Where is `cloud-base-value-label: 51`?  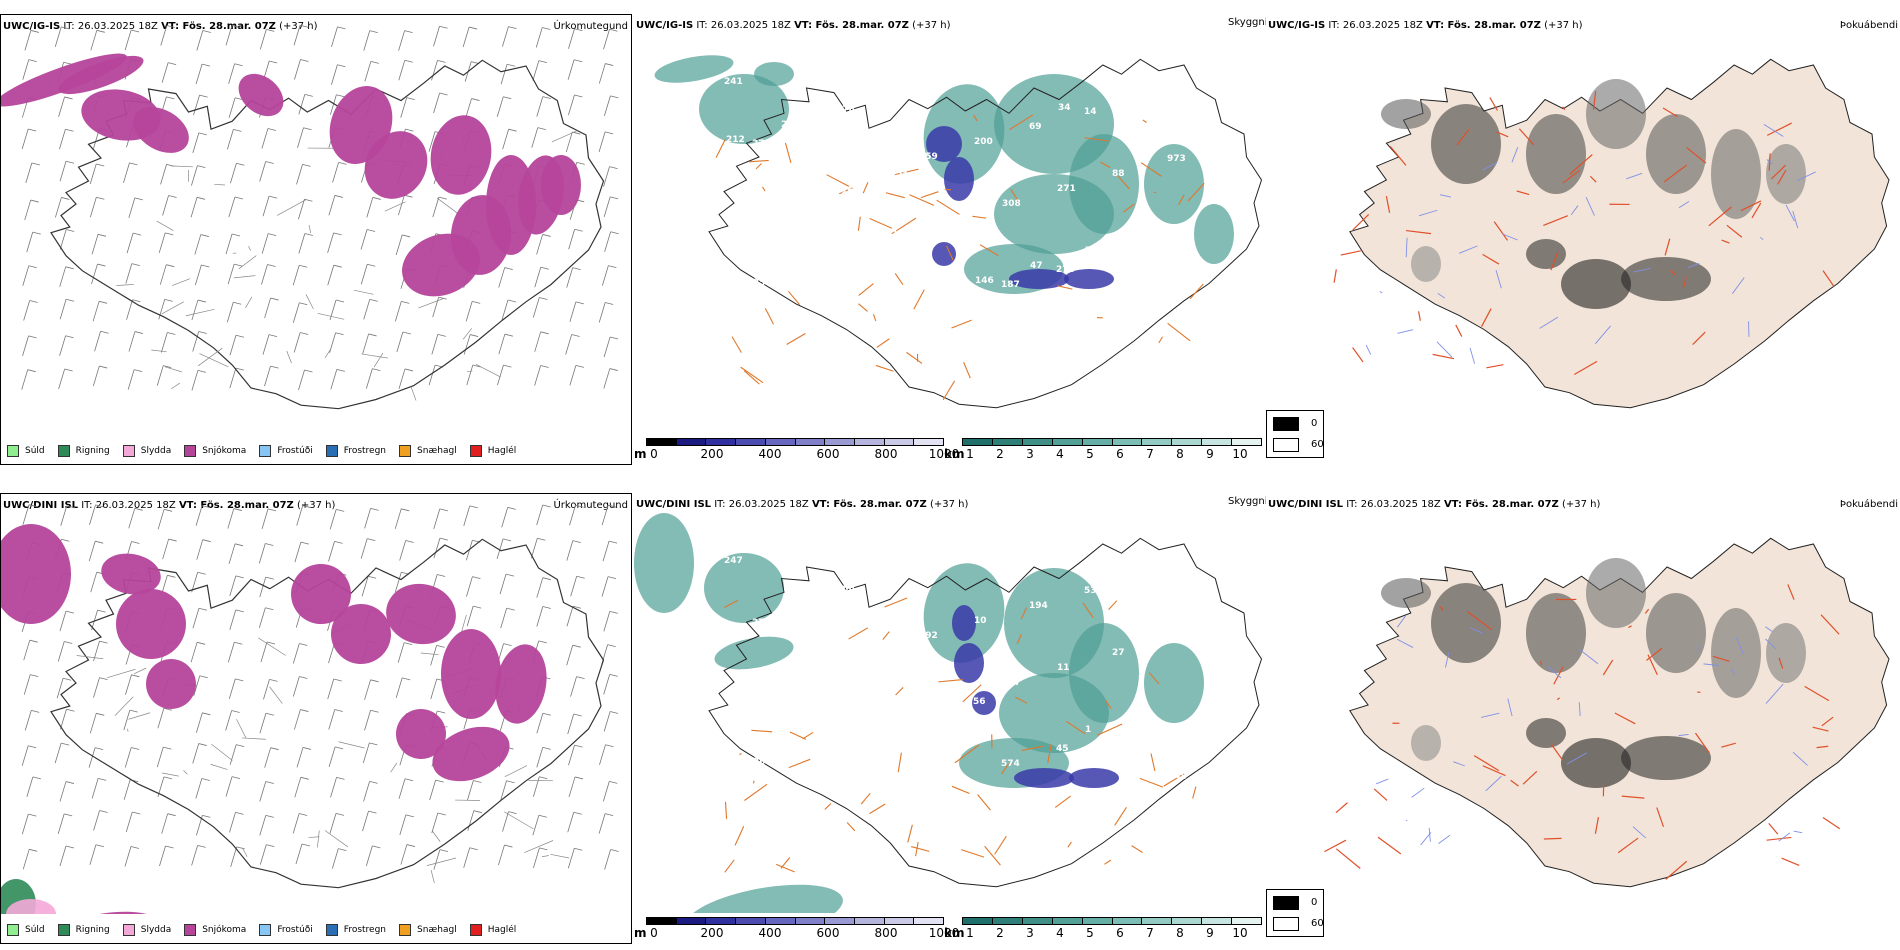
cloud-base-value-label: 51 is located at coordinates (979, 223).